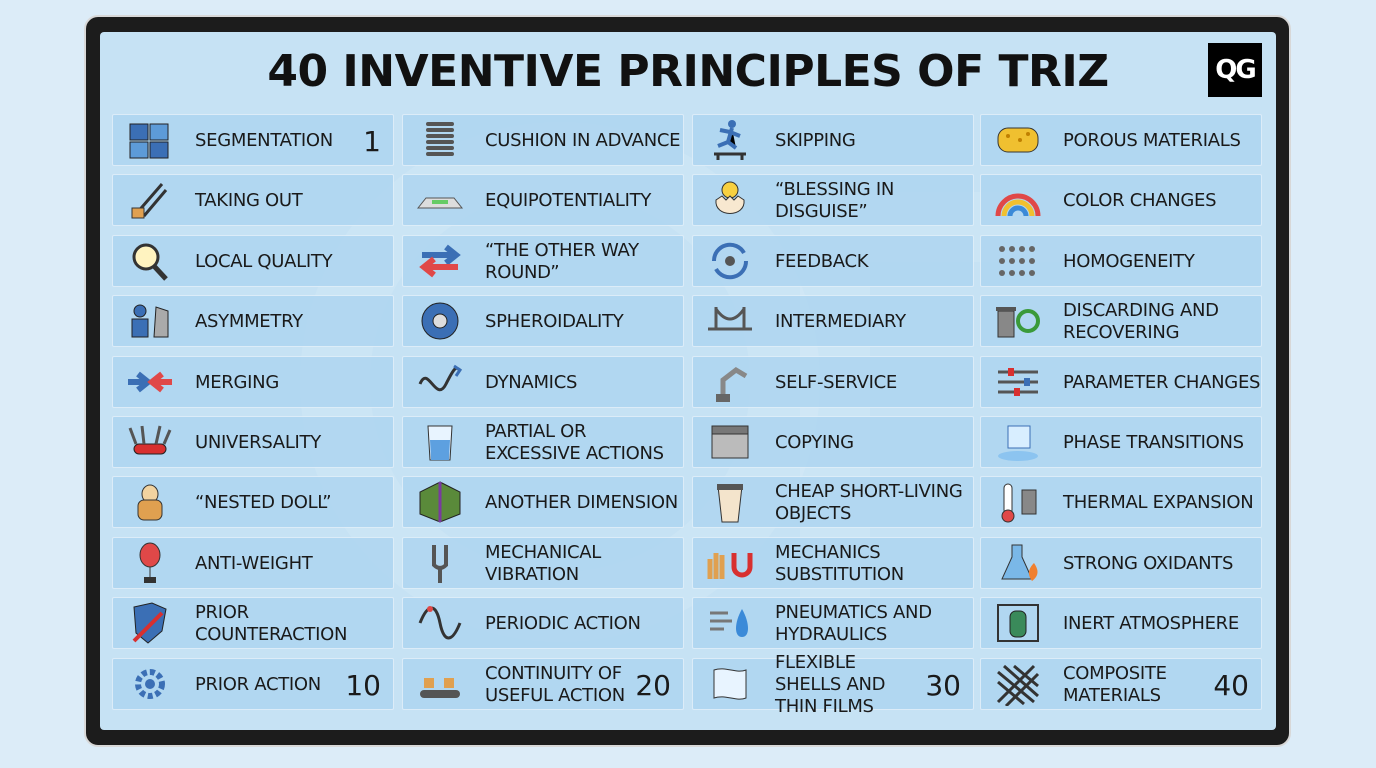 The height and width of the screenshot is (768, 1376). I want to click on principle-card: TAKING OUT, so click(253, 200).